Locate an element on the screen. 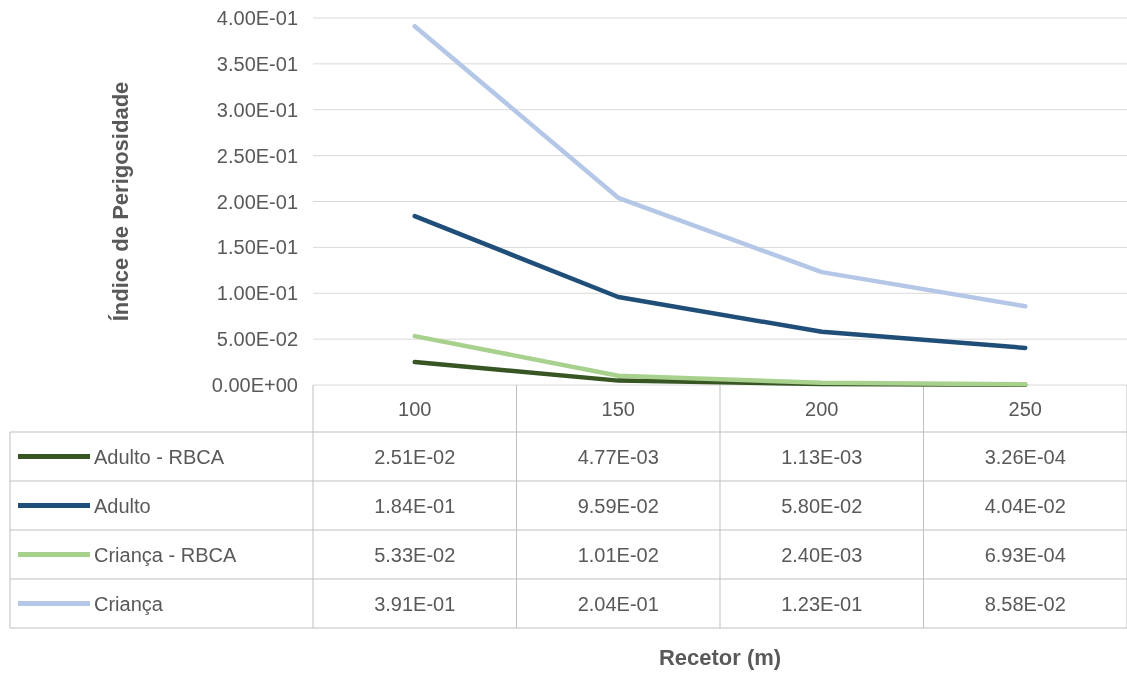 The height and width of the screenshot is (673, 1127). legend-label: Adulto is located at coordinates (122, 505).